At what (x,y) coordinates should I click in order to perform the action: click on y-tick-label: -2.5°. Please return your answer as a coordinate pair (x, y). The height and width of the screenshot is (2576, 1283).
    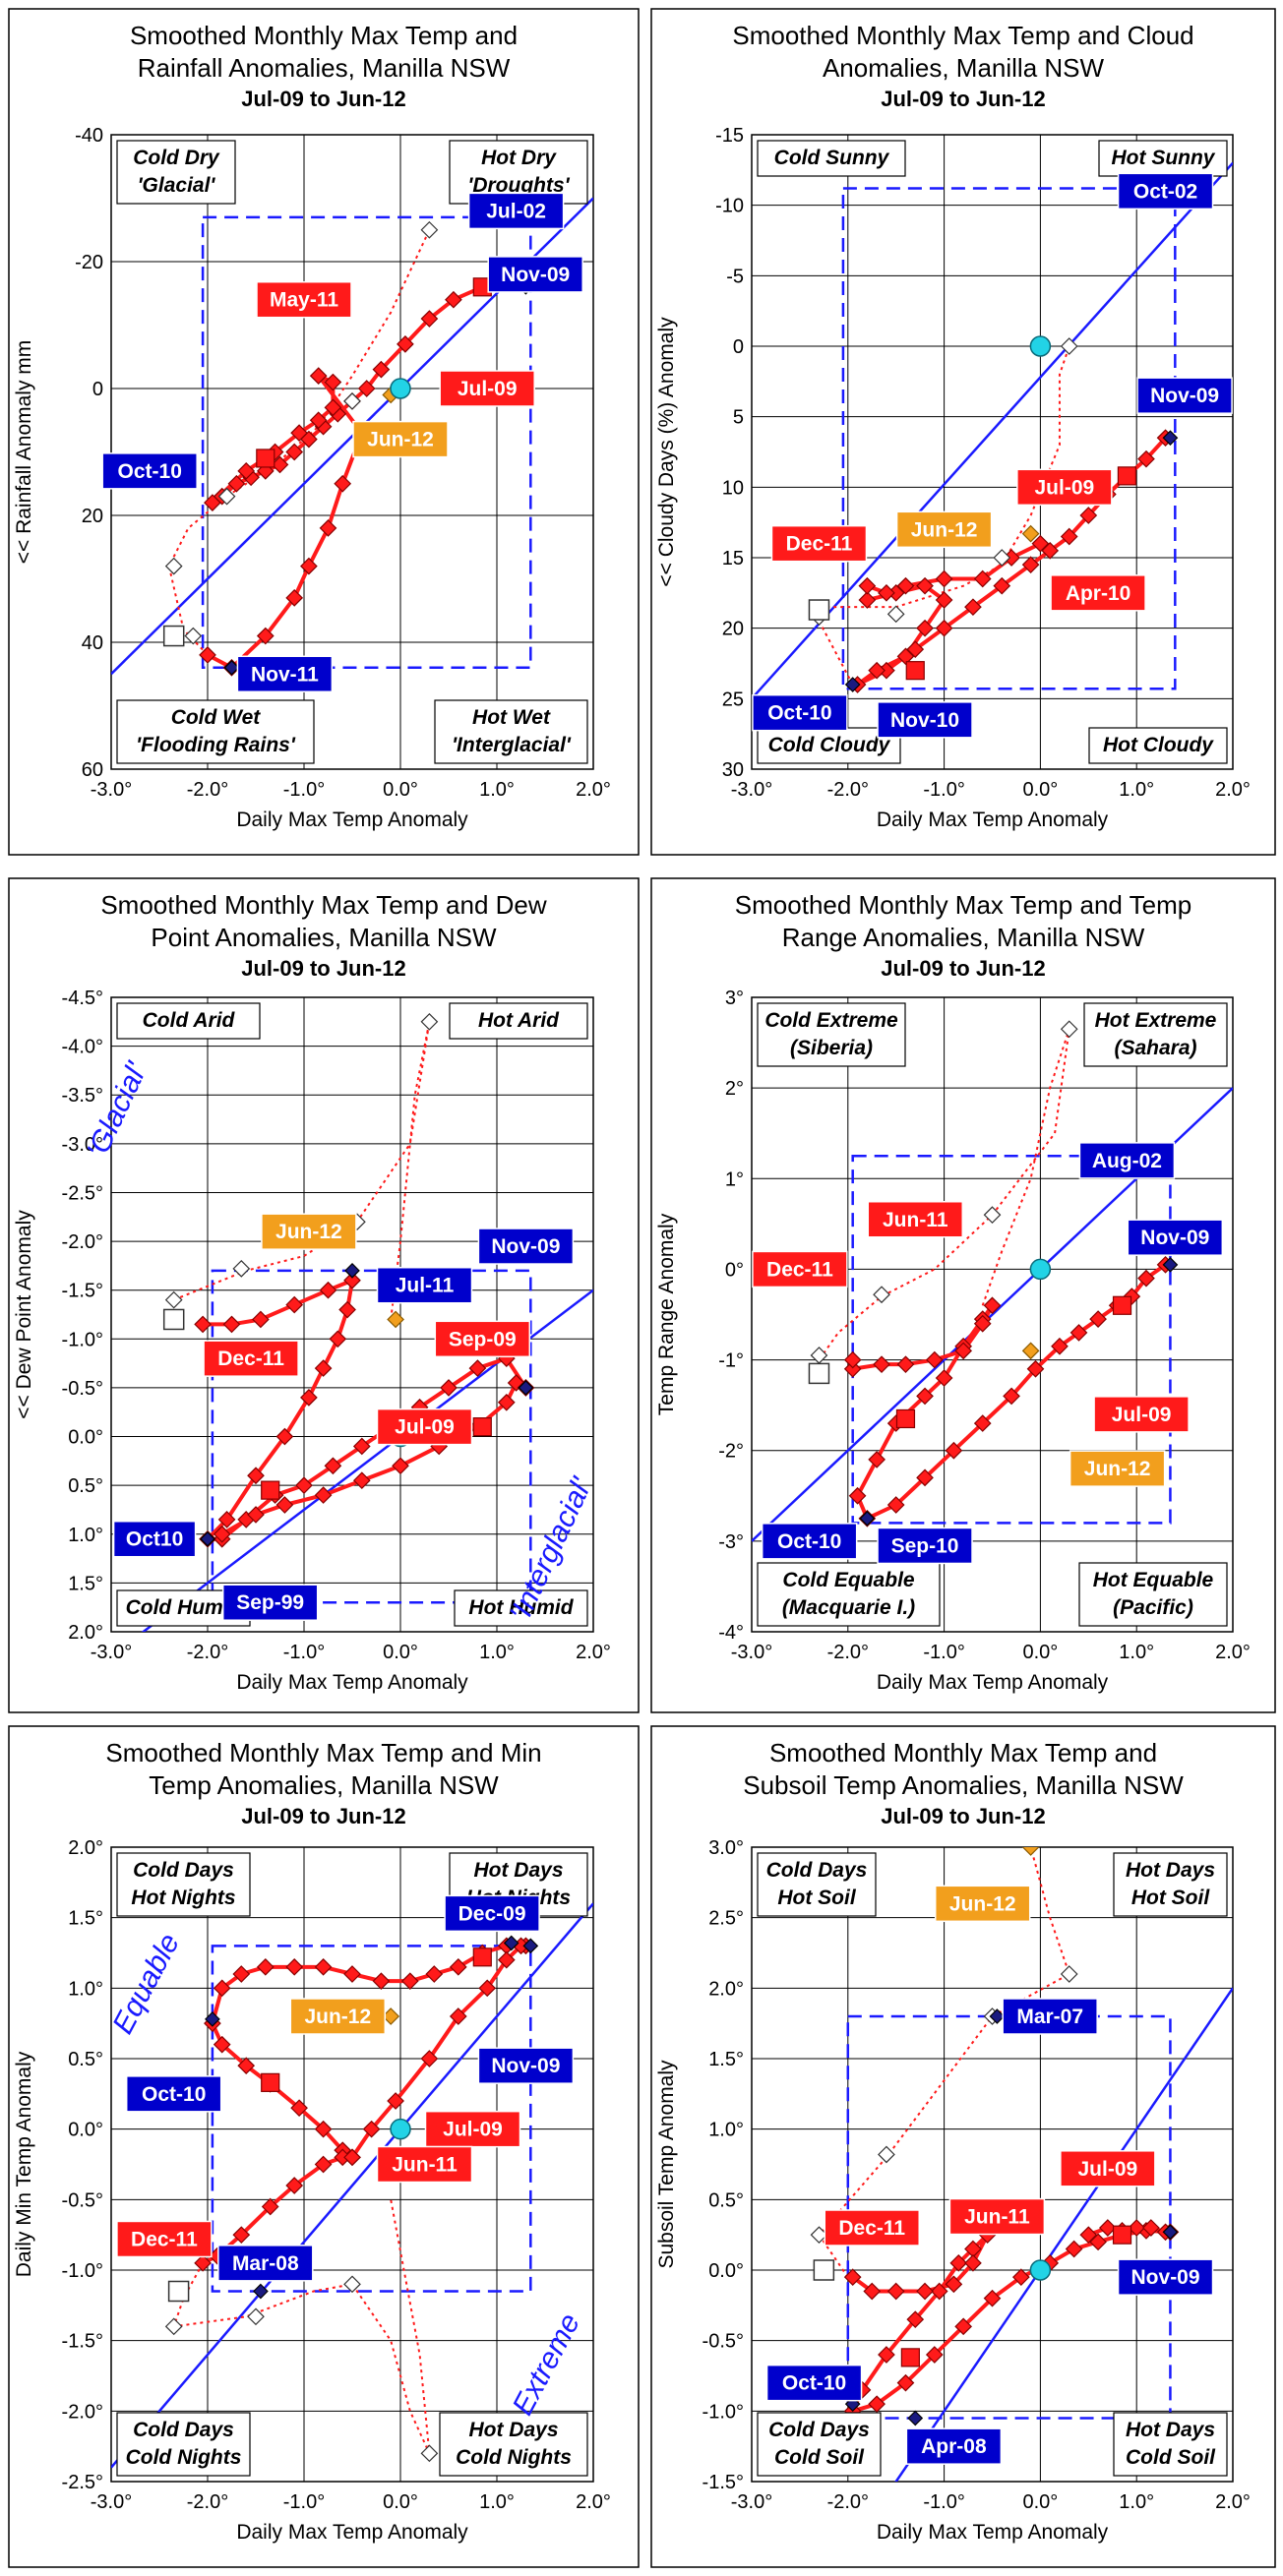
    Looking at the image, I should click on (82, 2482).